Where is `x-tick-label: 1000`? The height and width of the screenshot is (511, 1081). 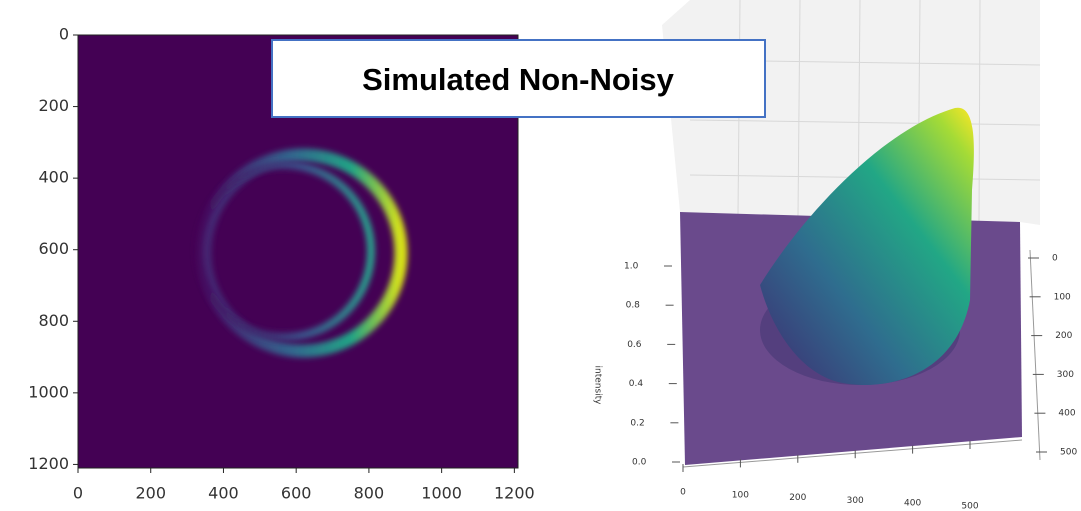
x-tick-label: 1000 is located at coordinates (441, 493).